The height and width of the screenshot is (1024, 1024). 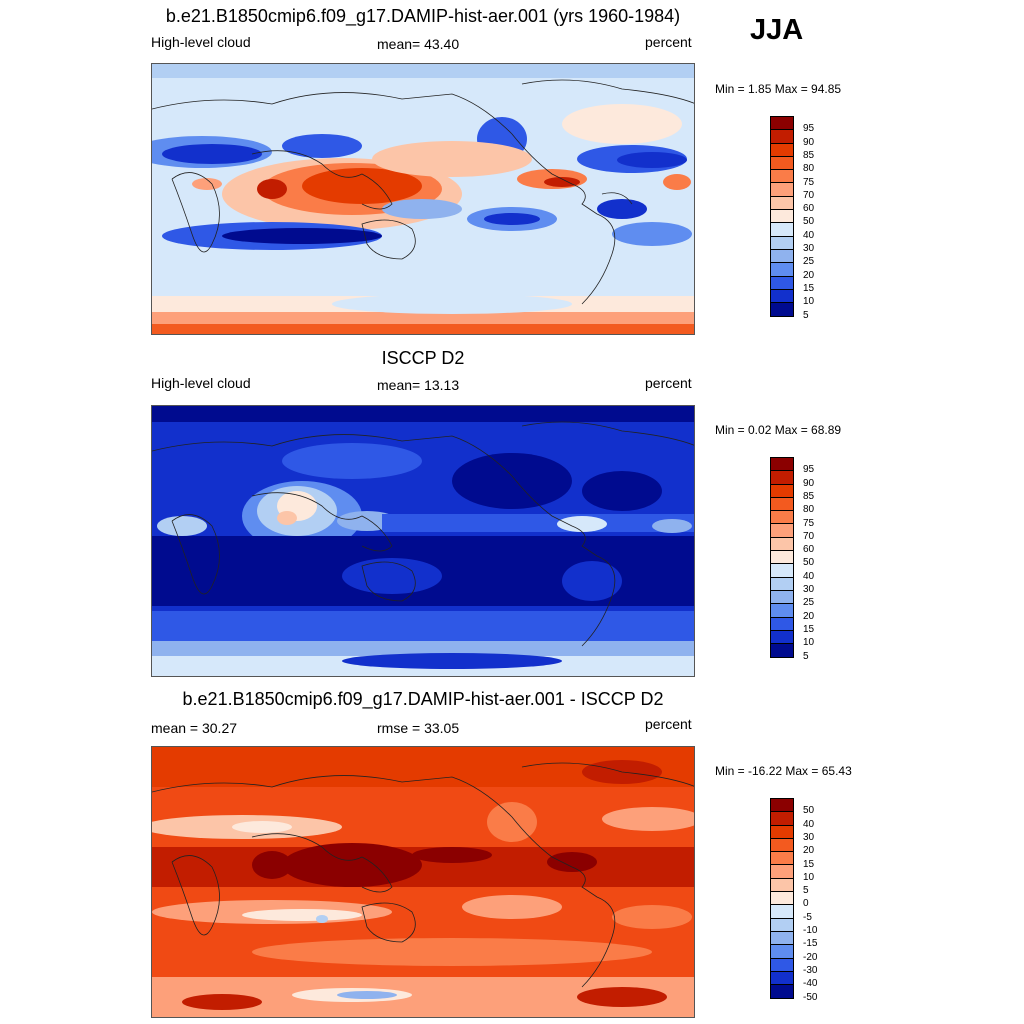 What do you see at coordinates (778, 430) in the screenshot?
I see `panel-2-minmax: Min = 0.02 Max = 68.89` at bounding box center [778, 430].